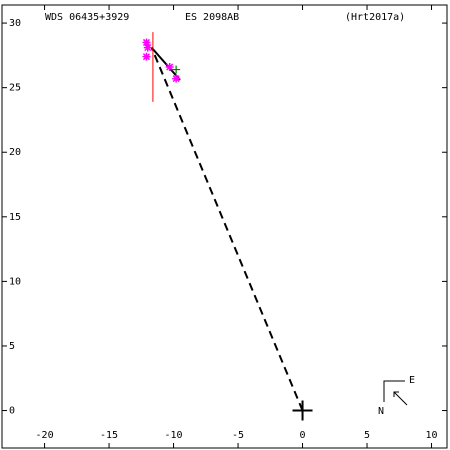  What do you see at coordinates (174, 435) in the screenshot?
I see `x-tick-label: -10` at bounding box center [174, 435].